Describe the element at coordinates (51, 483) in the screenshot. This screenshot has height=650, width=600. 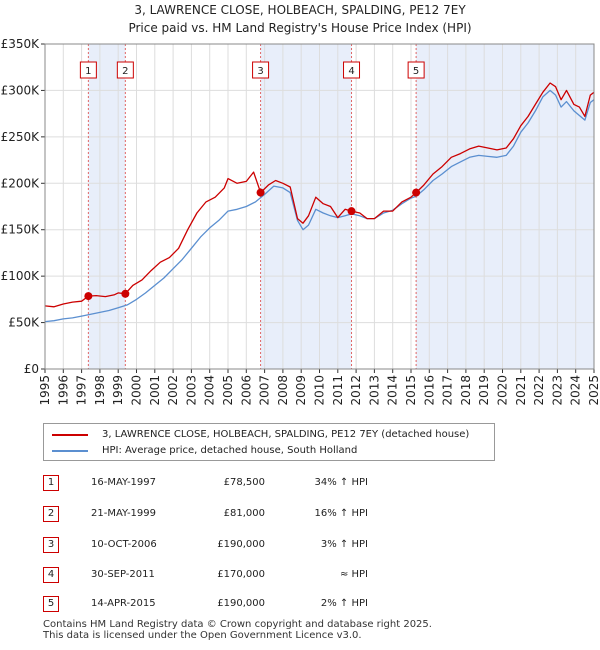
I see `sale-number: 1` at that location.